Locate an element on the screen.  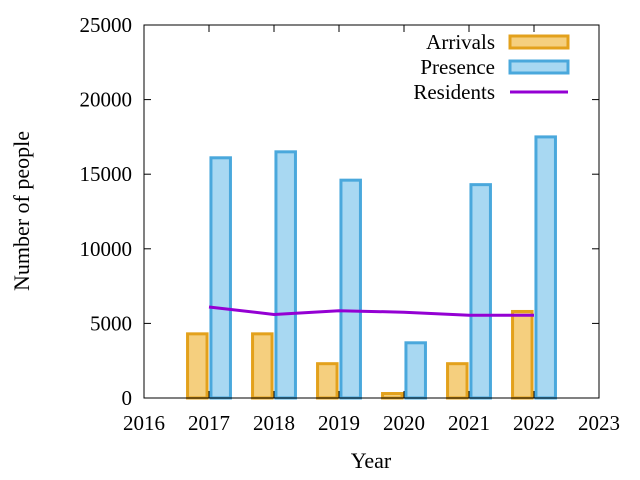
y-tick-label: 15000 is located at coordinates (106, 174).